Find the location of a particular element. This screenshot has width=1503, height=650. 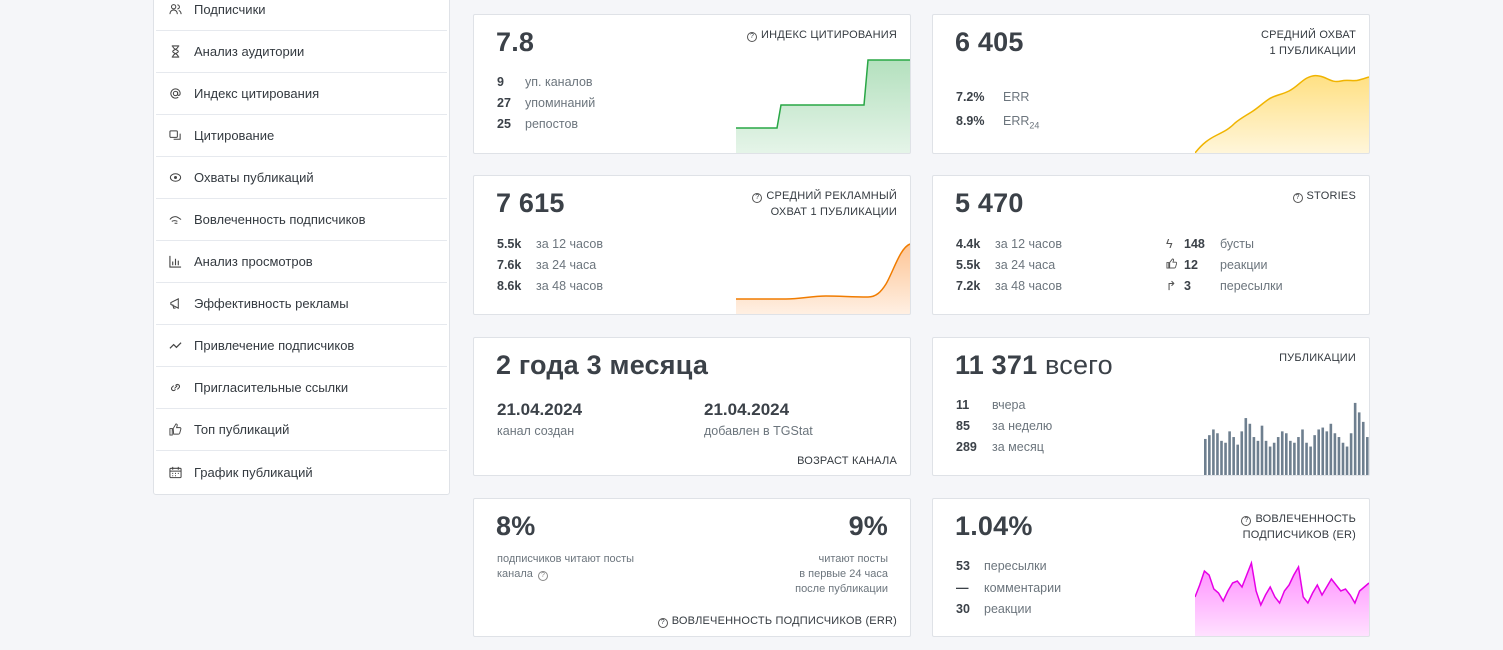

reach-sparkline is located at coordinates (1282, 113).